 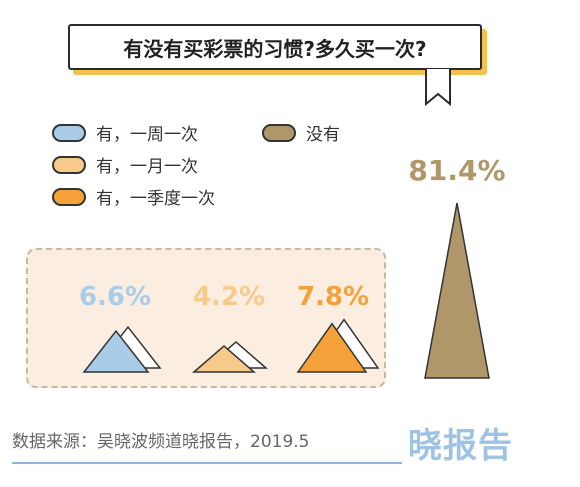 I want to click on chart-title: 有没有买彩票的习惯?多久买一次?, so click(x=275, y=47).